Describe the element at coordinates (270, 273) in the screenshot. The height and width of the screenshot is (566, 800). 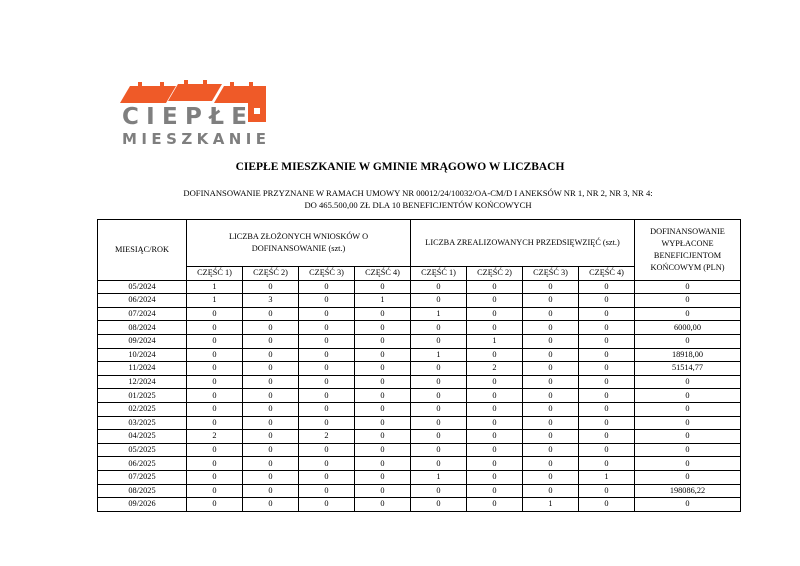
I see `header-part-applications-2: CZĘŚĆ 2)` at that location.